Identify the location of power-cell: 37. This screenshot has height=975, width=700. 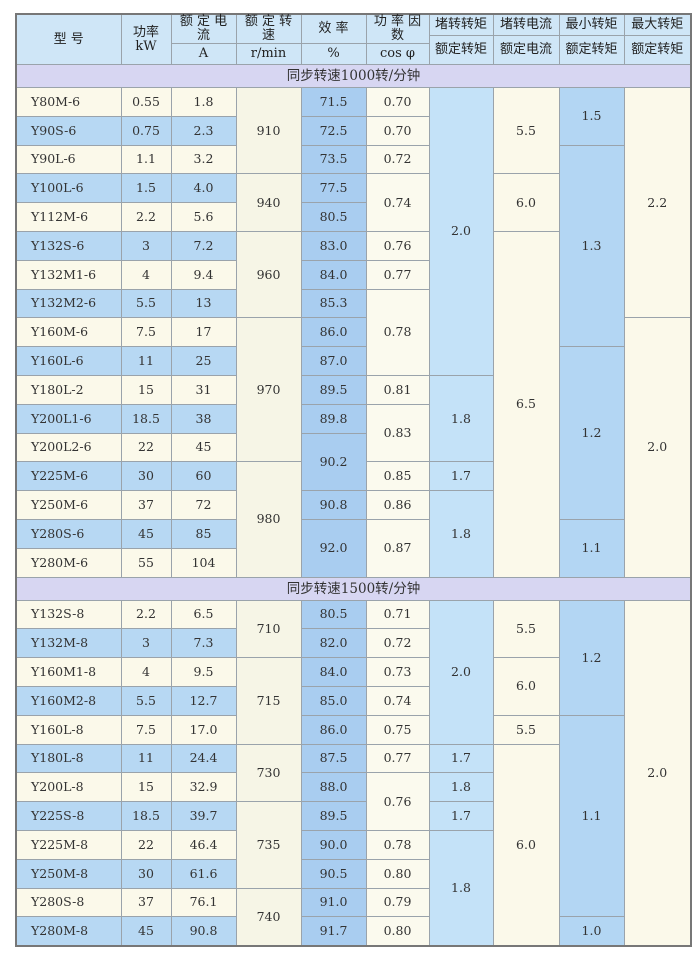
(146, 505).